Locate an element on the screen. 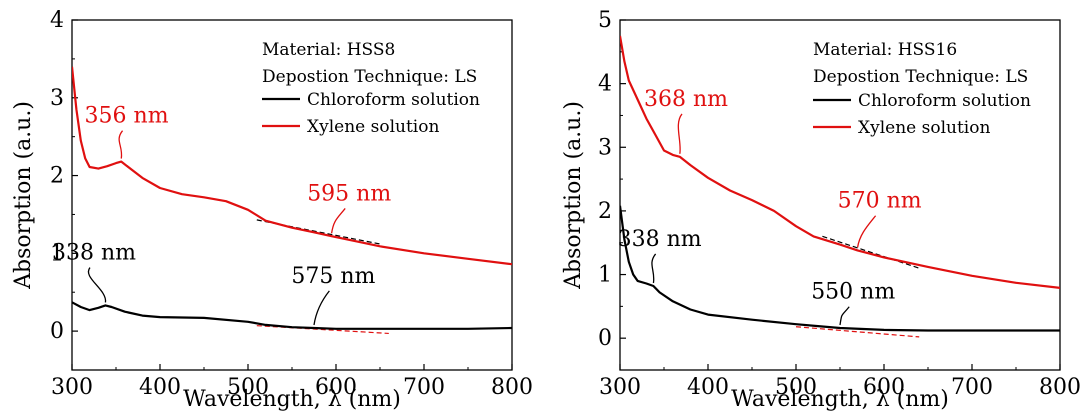  annotation-label: 575 nm is located at coordinates (333, 276).